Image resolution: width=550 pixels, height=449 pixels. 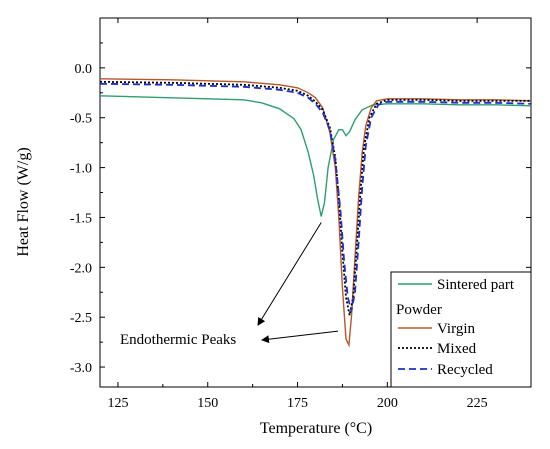 I want to click on legend-label: Virgin, so click(x=456, y=329).